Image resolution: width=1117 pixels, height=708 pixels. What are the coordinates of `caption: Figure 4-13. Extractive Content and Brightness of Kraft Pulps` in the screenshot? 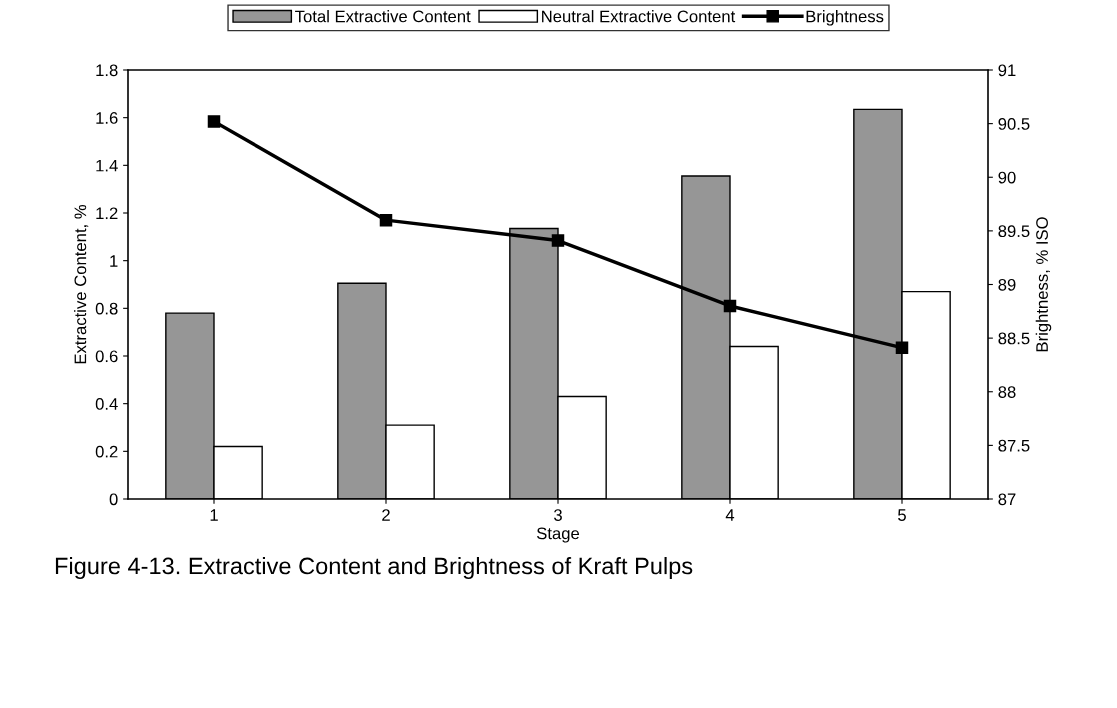 It's located at (374, 567).